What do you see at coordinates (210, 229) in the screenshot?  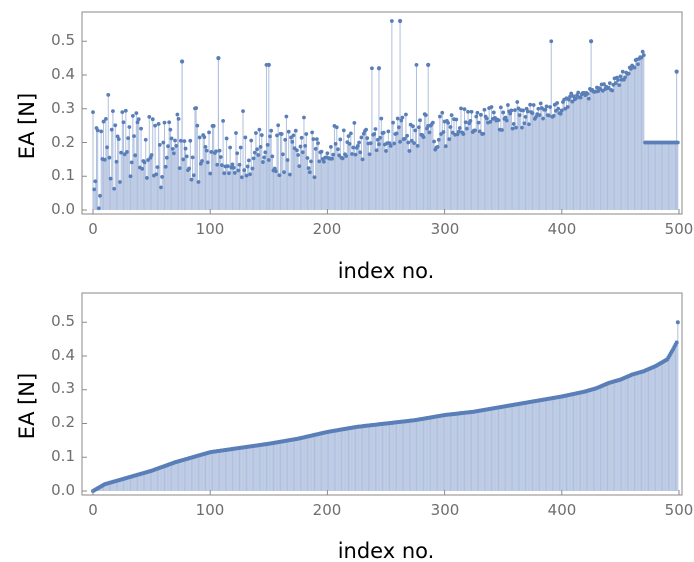 I see `x-tick-label: 100` at bounding box center [210, 229].